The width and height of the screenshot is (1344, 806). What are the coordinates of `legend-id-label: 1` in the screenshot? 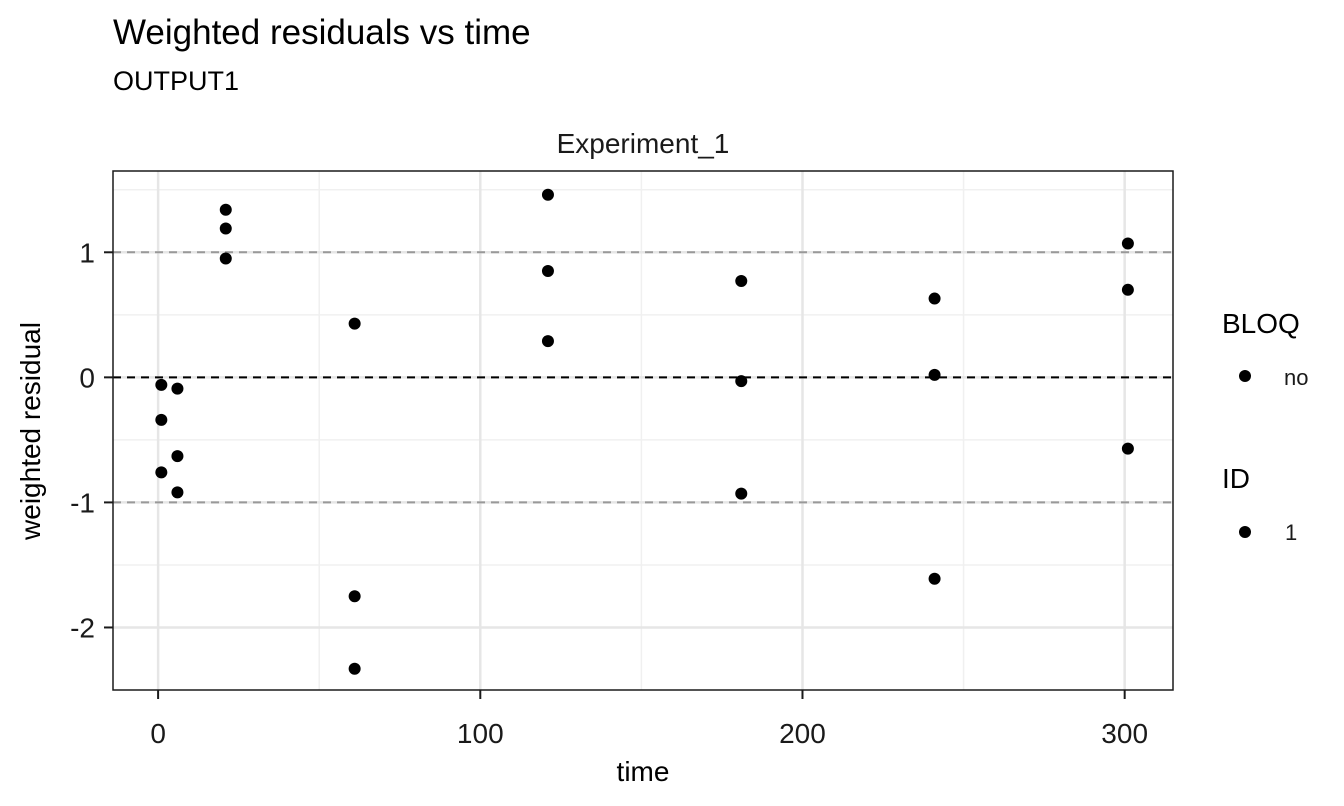 It's located at (1291, 532).